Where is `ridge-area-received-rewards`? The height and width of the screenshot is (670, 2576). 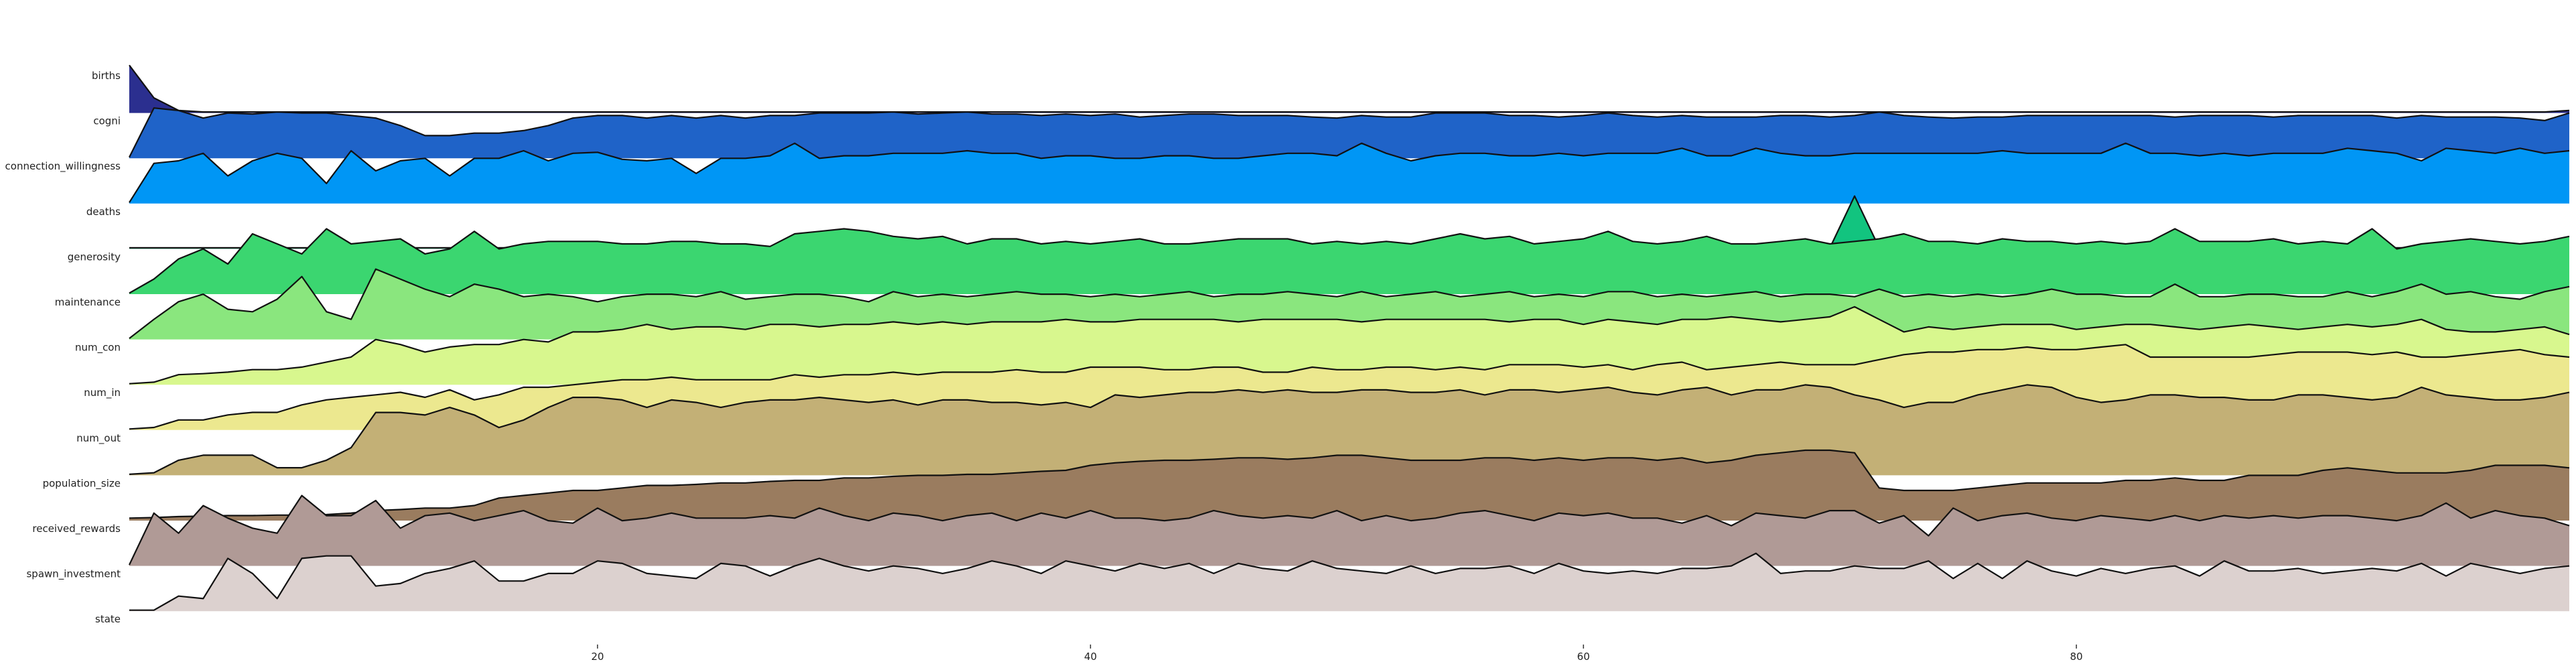 ridge-area-received-rewards is located at coordinates (1349, 530).